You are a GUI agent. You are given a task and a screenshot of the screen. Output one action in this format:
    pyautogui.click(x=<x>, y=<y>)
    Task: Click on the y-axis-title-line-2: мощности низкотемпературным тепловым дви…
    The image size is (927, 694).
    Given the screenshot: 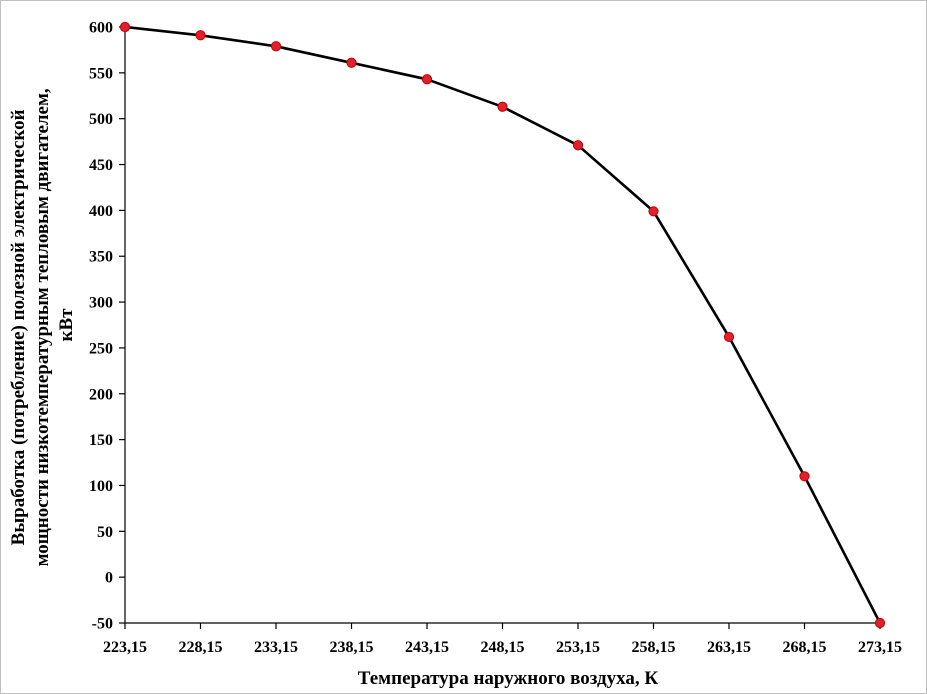 What is the action you would take?
    pyautogui.click(x=42, y=327)
    